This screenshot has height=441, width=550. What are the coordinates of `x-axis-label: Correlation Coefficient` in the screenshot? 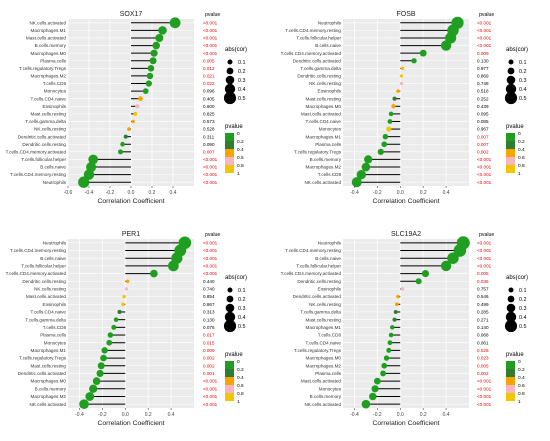 It's located at (130, 423).